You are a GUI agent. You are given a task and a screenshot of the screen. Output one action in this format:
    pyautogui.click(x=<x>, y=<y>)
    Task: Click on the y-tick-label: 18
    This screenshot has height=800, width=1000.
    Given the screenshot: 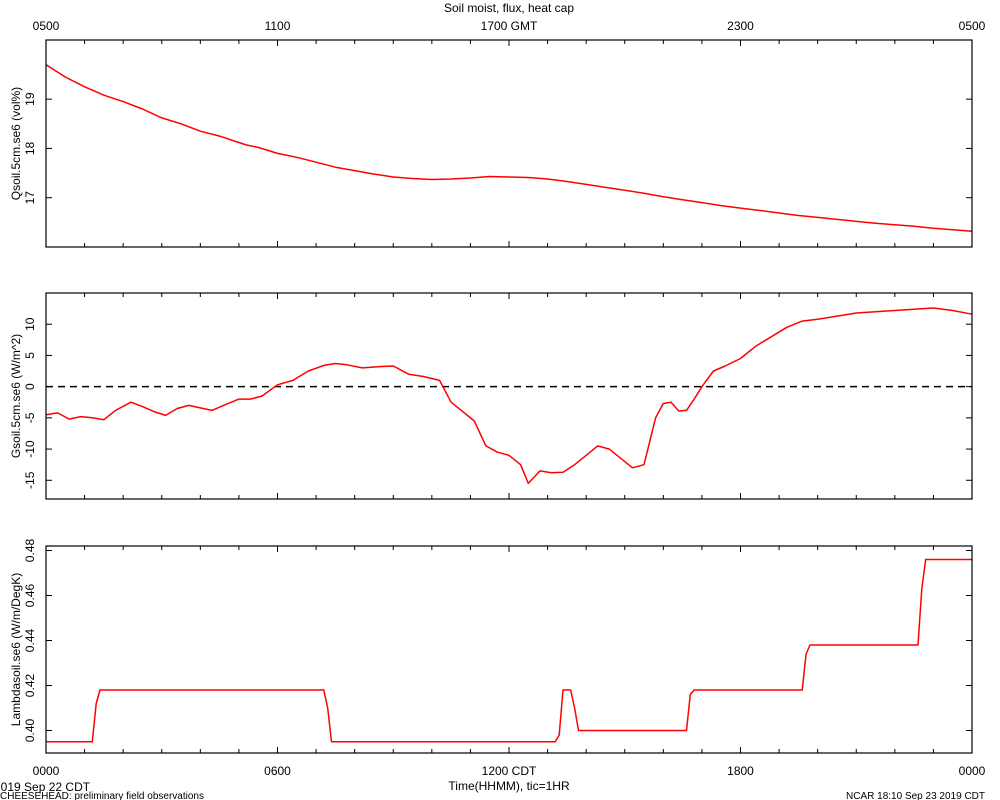 What is the action you would take?
    pyautogui.click(x=30, y=148)
    